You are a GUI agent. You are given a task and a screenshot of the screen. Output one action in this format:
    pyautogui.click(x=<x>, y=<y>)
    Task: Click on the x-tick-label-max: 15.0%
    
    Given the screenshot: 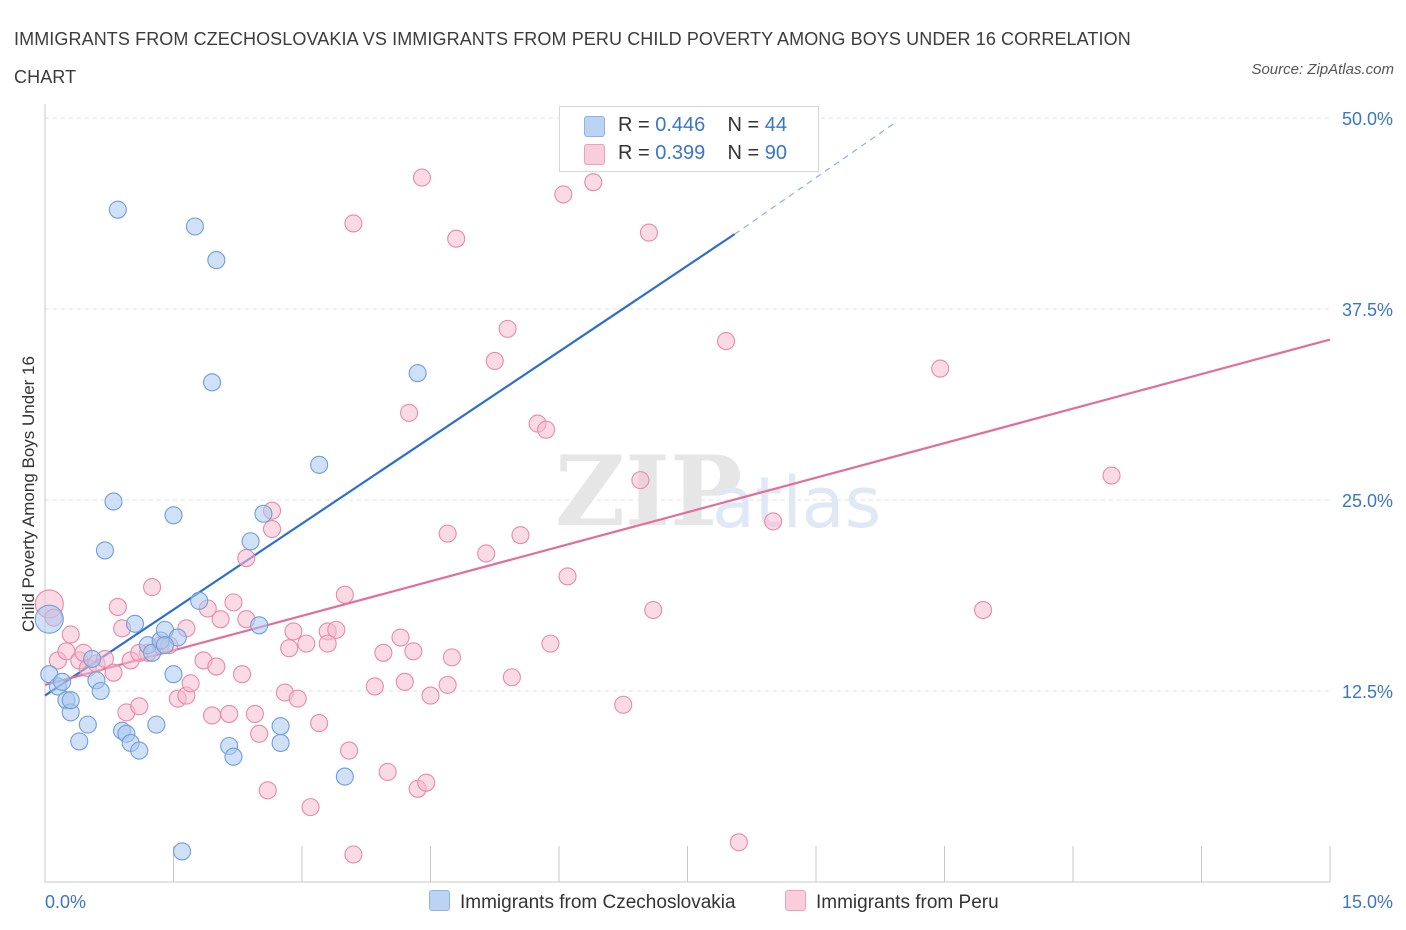 What is the action you would take?
    pyautogui.click(x=1367, y=902)
    